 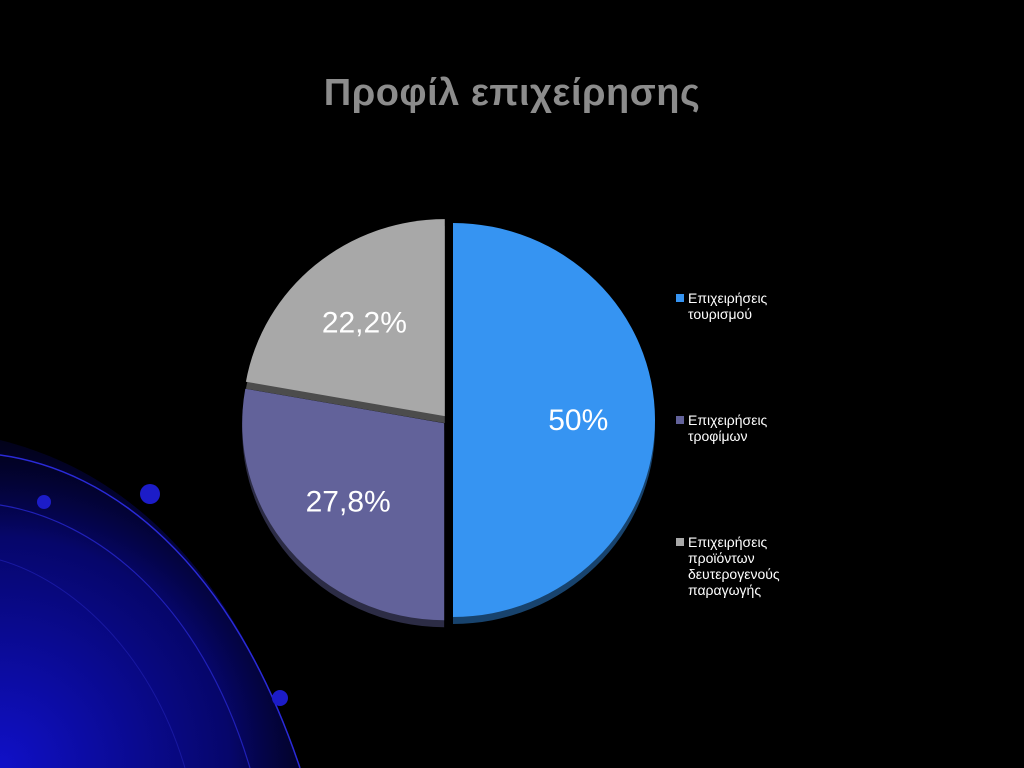 I want to click on background-glow, so click(x=150, y=604).